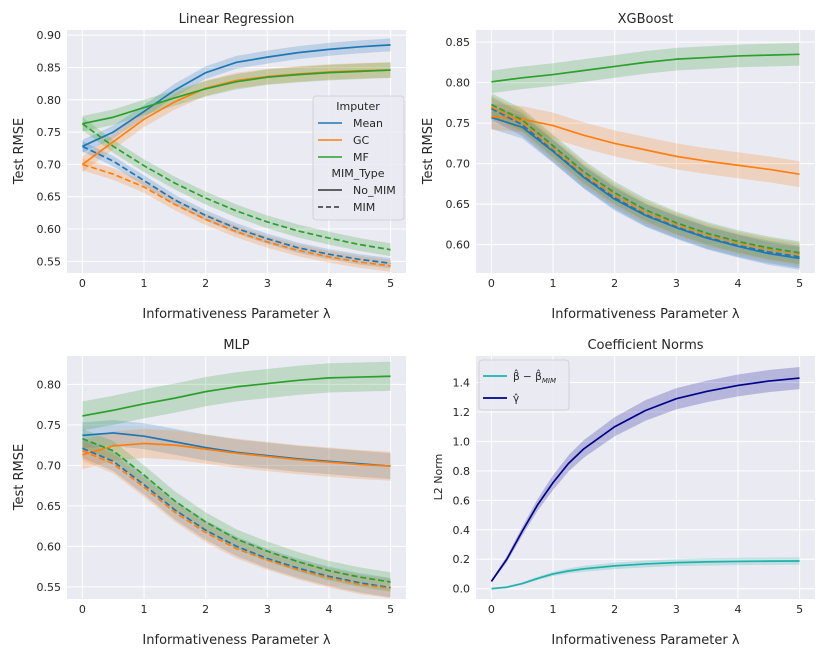 Image resolution: width=830 pixels, height=668 pixels. What do you see at coordinates (462, 441) in the screenshot?
I see `y-tick-label: 1.0` at bounding box center [462, 441].